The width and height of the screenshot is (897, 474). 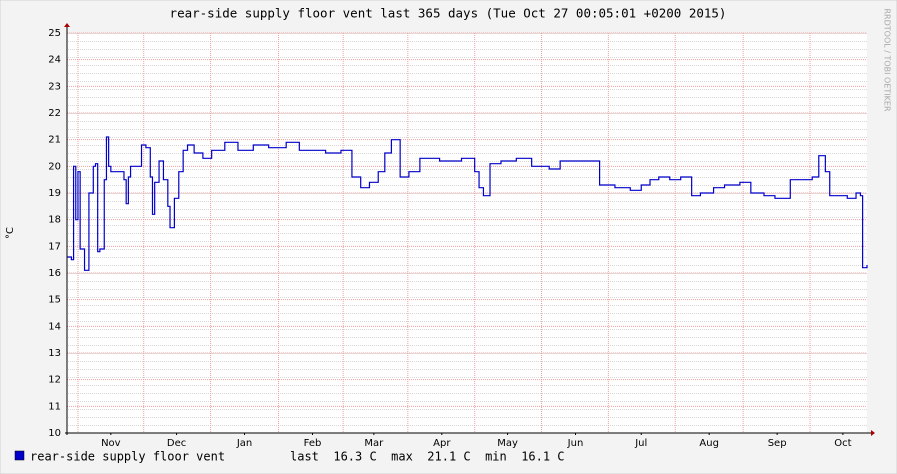 I want to click on x-tick-label: Feb, so click(x=313, y=443).